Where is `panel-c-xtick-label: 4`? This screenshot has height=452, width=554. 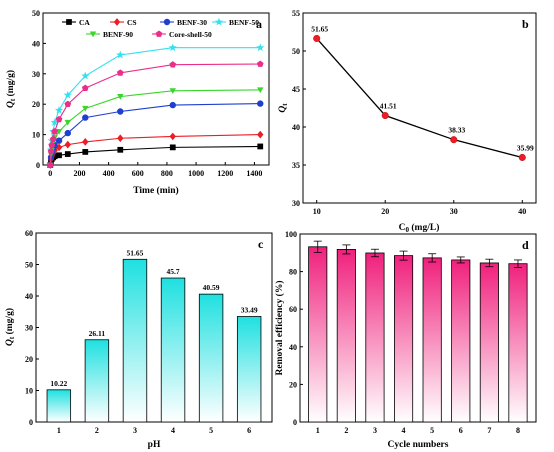
panel-c-xtick-label: 4 is located at coordinates (173, 430).